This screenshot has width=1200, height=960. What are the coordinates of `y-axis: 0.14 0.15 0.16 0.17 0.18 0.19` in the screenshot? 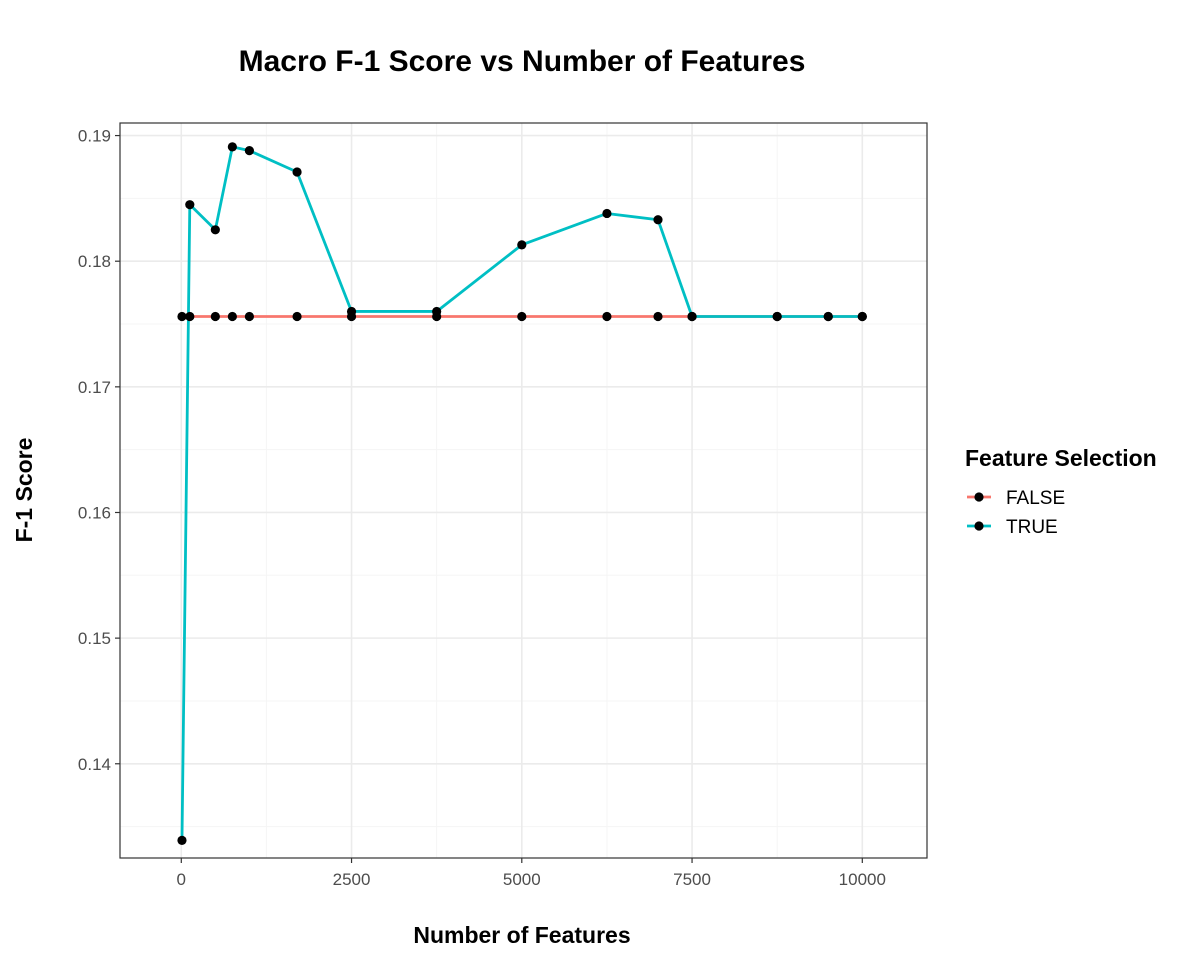 It's located at (99, 450).